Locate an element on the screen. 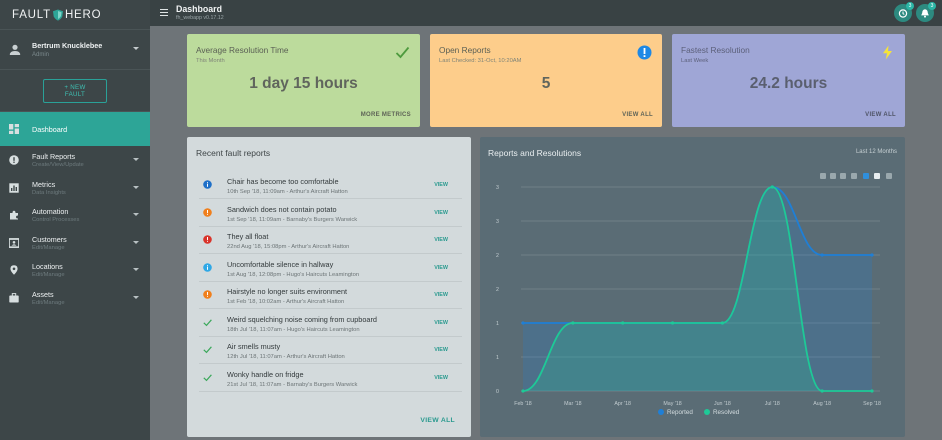  sidebar-item-label: Dashboard is located at coordinates (50, 129).